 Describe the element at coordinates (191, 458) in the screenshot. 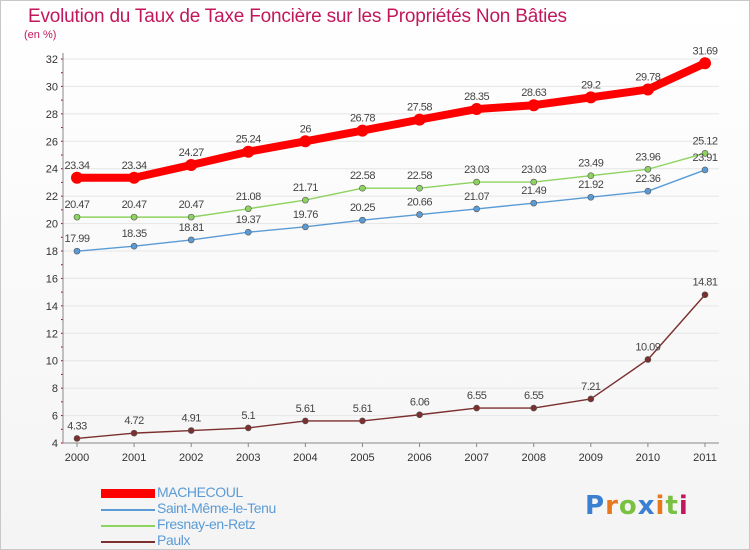

I see `x-tick-label: 2002` at that location.